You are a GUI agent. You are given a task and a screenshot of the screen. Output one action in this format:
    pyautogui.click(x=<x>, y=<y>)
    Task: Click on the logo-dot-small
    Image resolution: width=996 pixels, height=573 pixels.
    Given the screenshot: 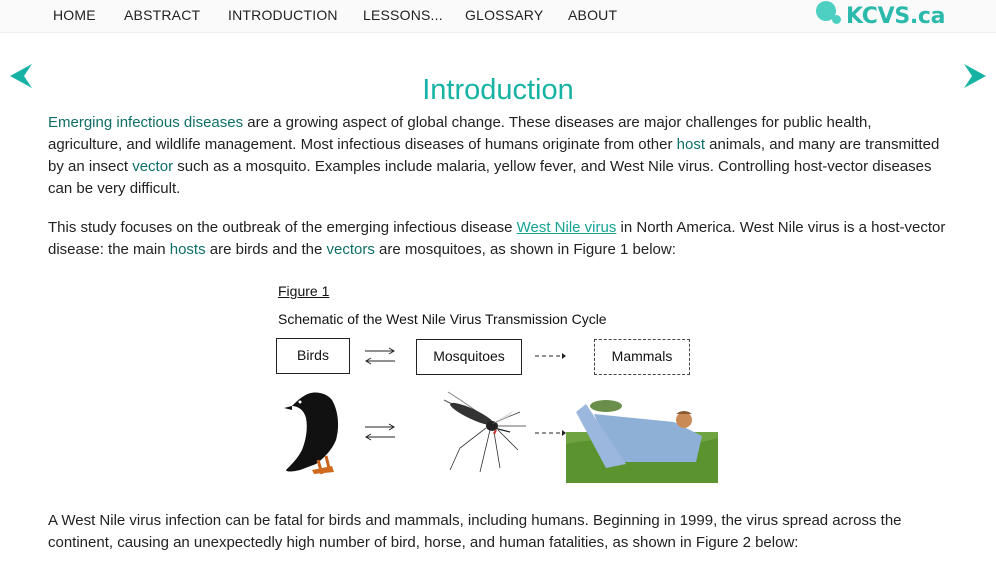 What is the action you would take?
    pyautogui.click(x=836, y=19)
    